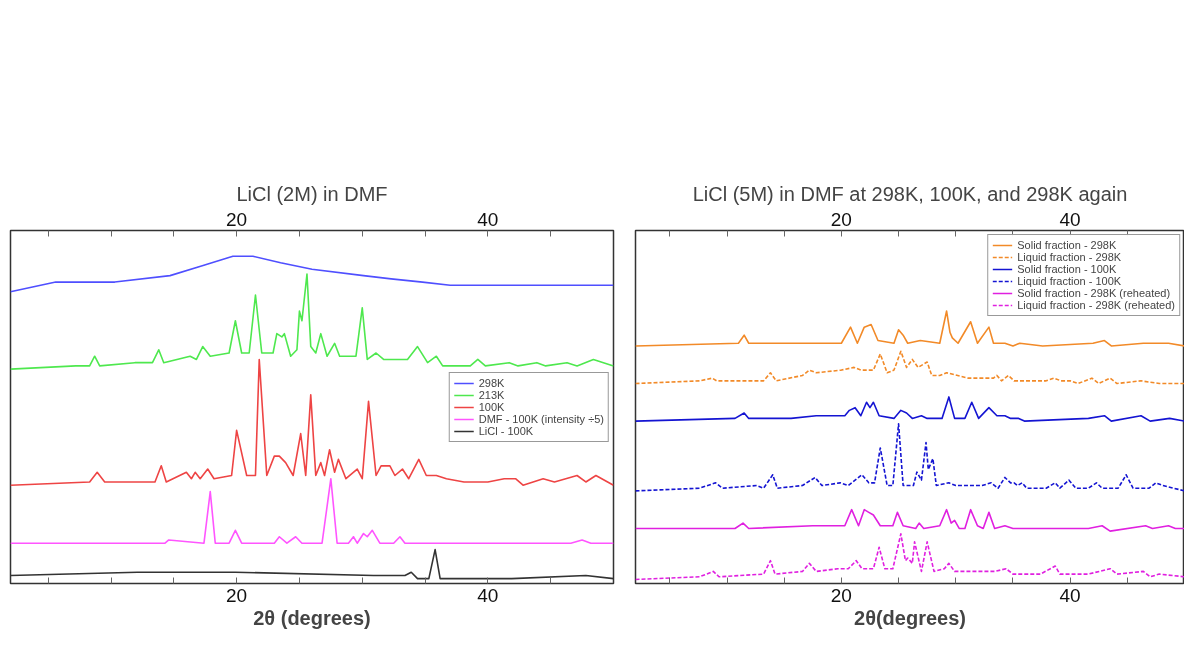 Image resolution: width=1184 pixels, height=648 pixels. What do you see at coordinates (1094, 293) in the screenshot?
I see `legend-label: Solid fraction - 298K (reheated)` at bounding box center [1094, 293].